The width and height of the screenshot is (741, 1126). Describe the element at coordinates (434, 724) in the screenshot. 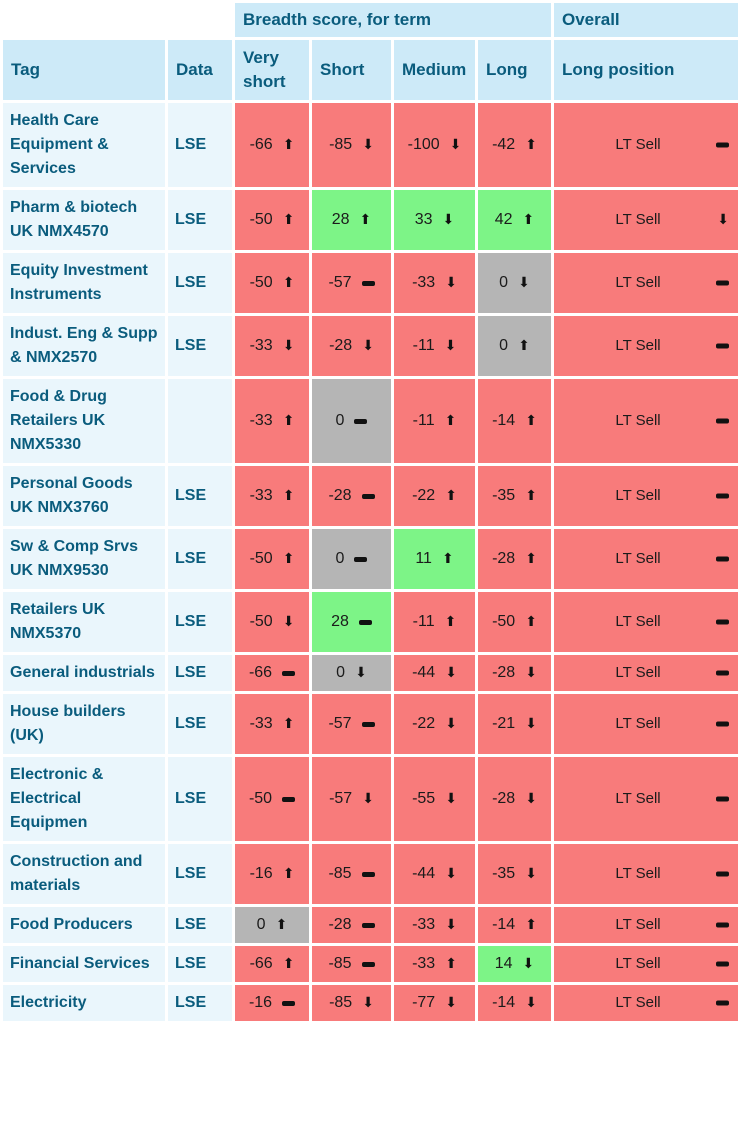

I see `score-cell: -22 ⬇` at that location.